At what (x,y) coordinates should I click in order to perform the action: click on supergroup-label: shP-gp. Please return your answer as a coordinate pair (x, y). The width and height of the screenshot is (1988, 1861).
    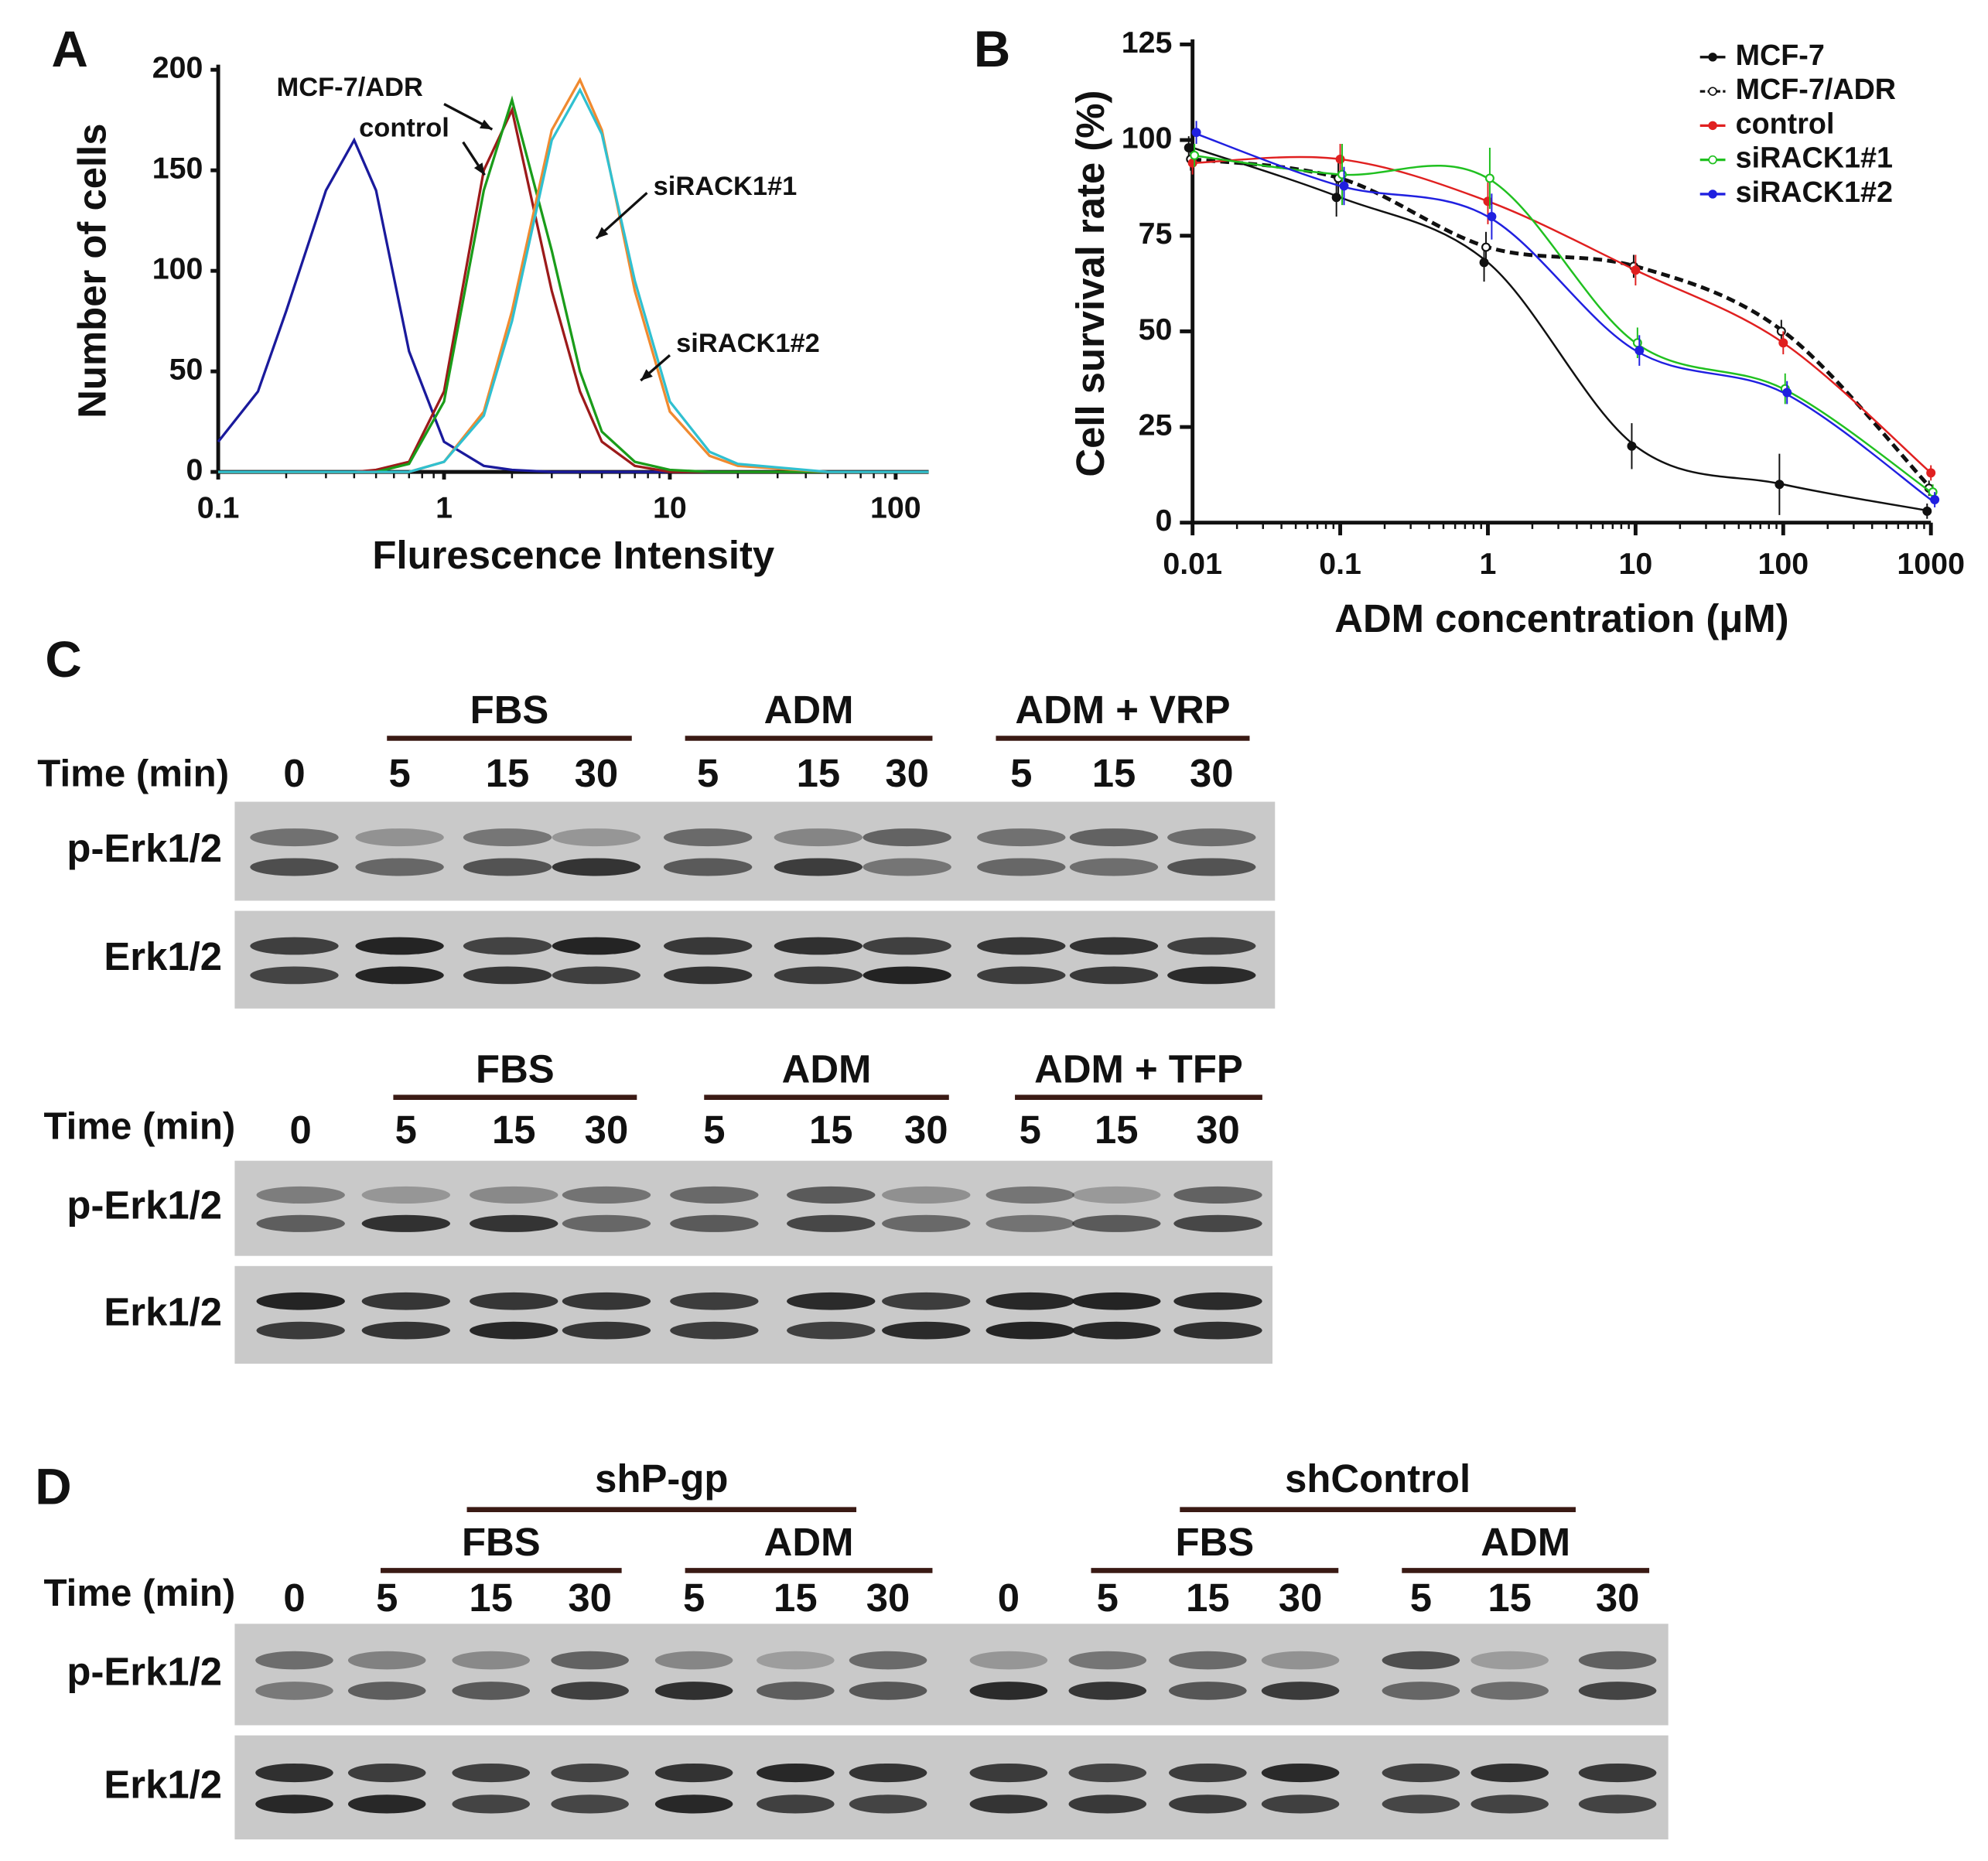
    Looking at the image, I should click on (662, 1478).